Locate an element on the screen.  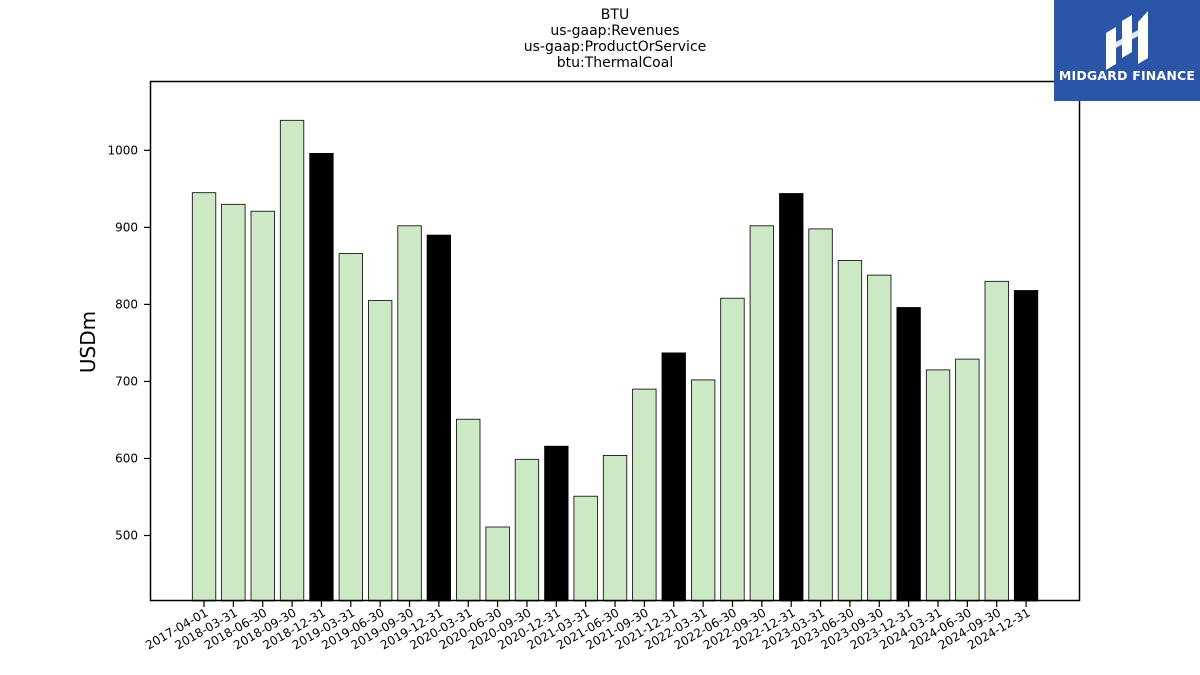
logo-text: MIDGARD FINANCE is located at coordinates (1127, 75).